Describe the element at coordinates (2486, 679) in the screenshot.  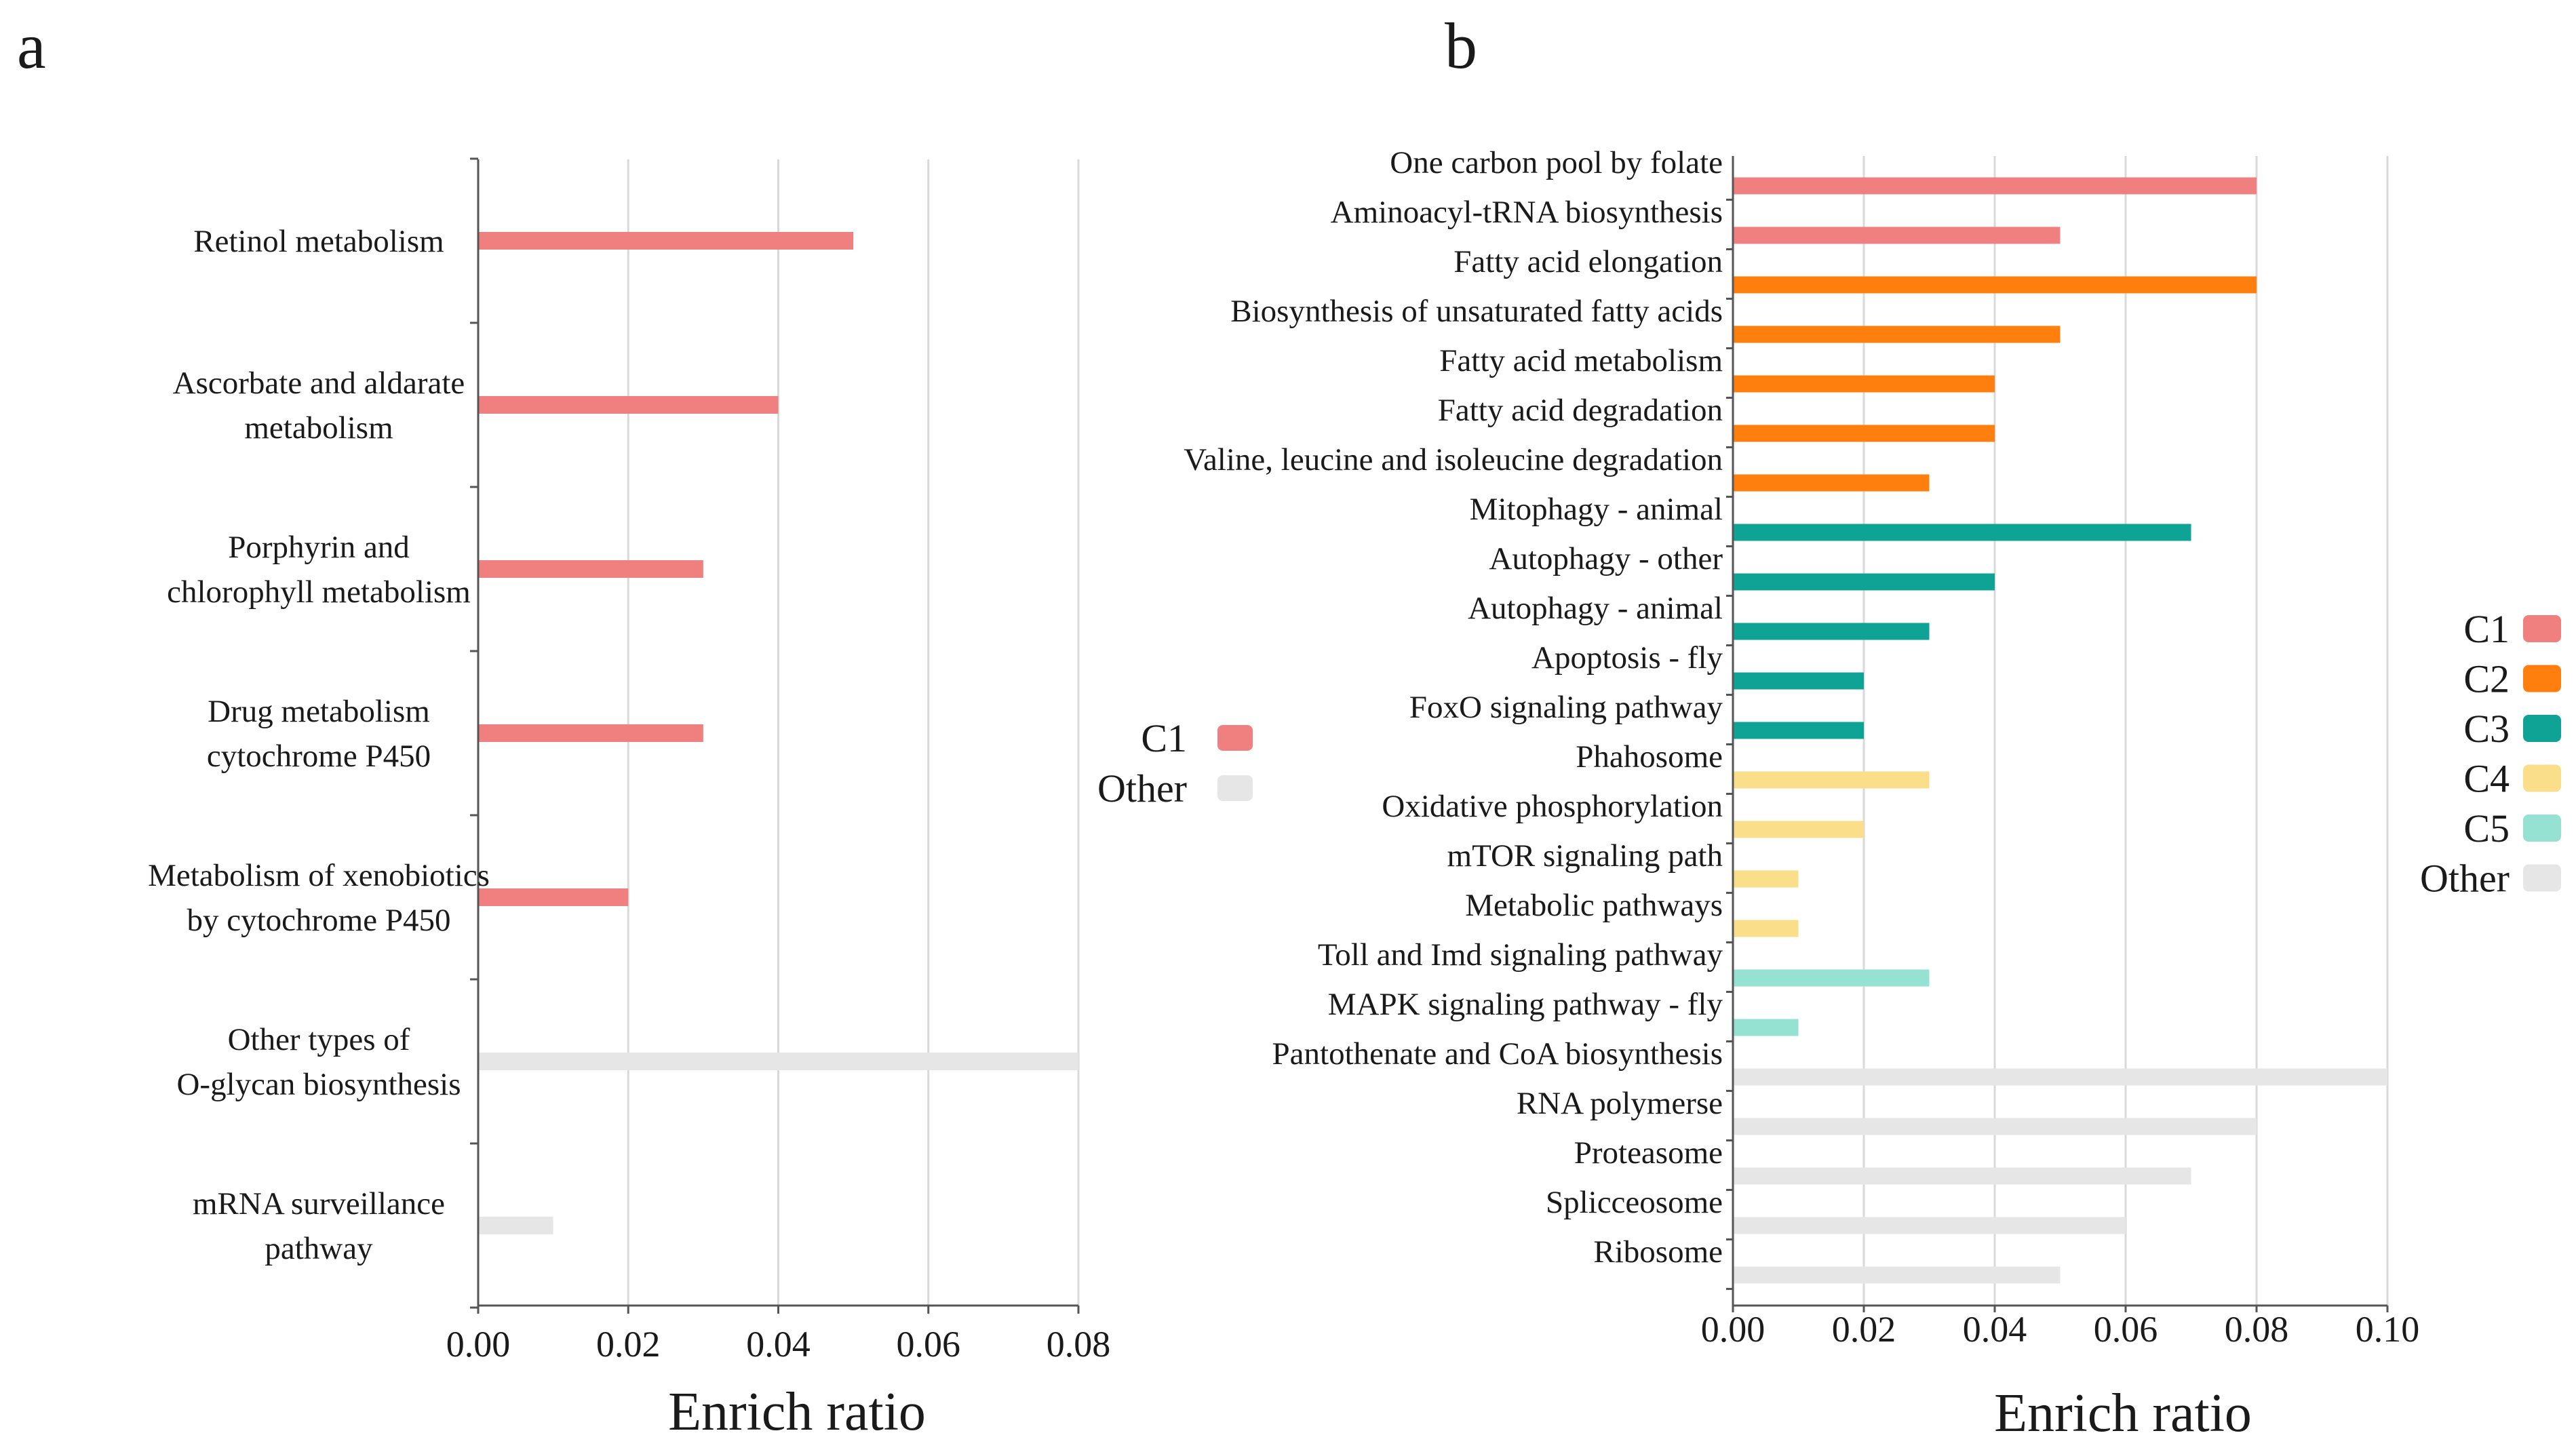
I see `legend-label: C2` at that location.